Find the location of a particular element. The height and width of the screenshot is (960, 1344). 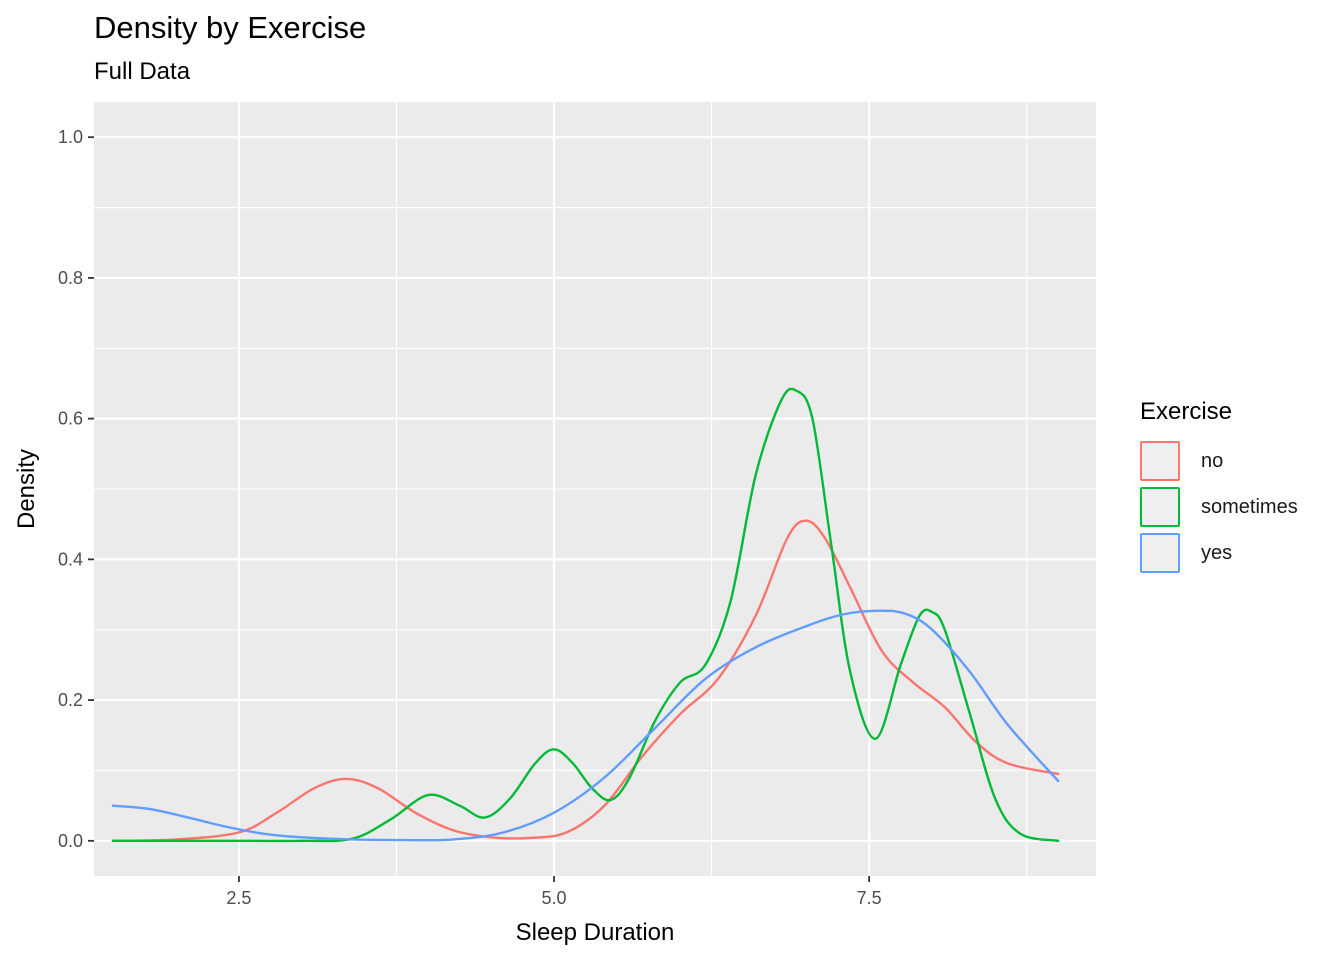

y-tick-label: 0.4 is located at coordinates (70, 559).